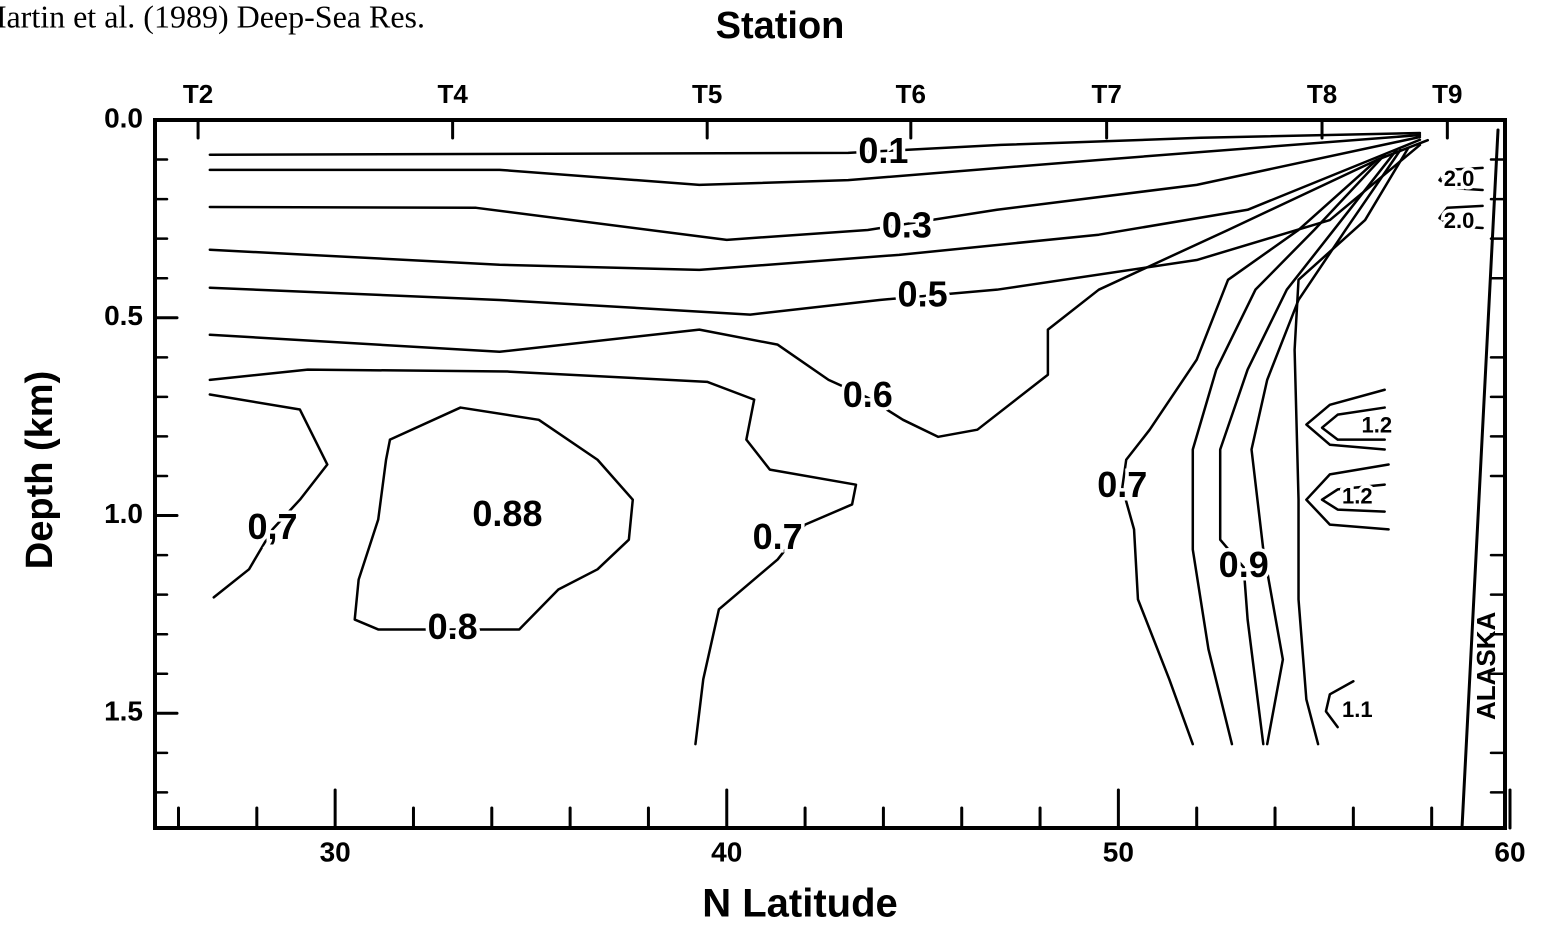  I want to click on top-axis-title: Station, so click(780, 26).